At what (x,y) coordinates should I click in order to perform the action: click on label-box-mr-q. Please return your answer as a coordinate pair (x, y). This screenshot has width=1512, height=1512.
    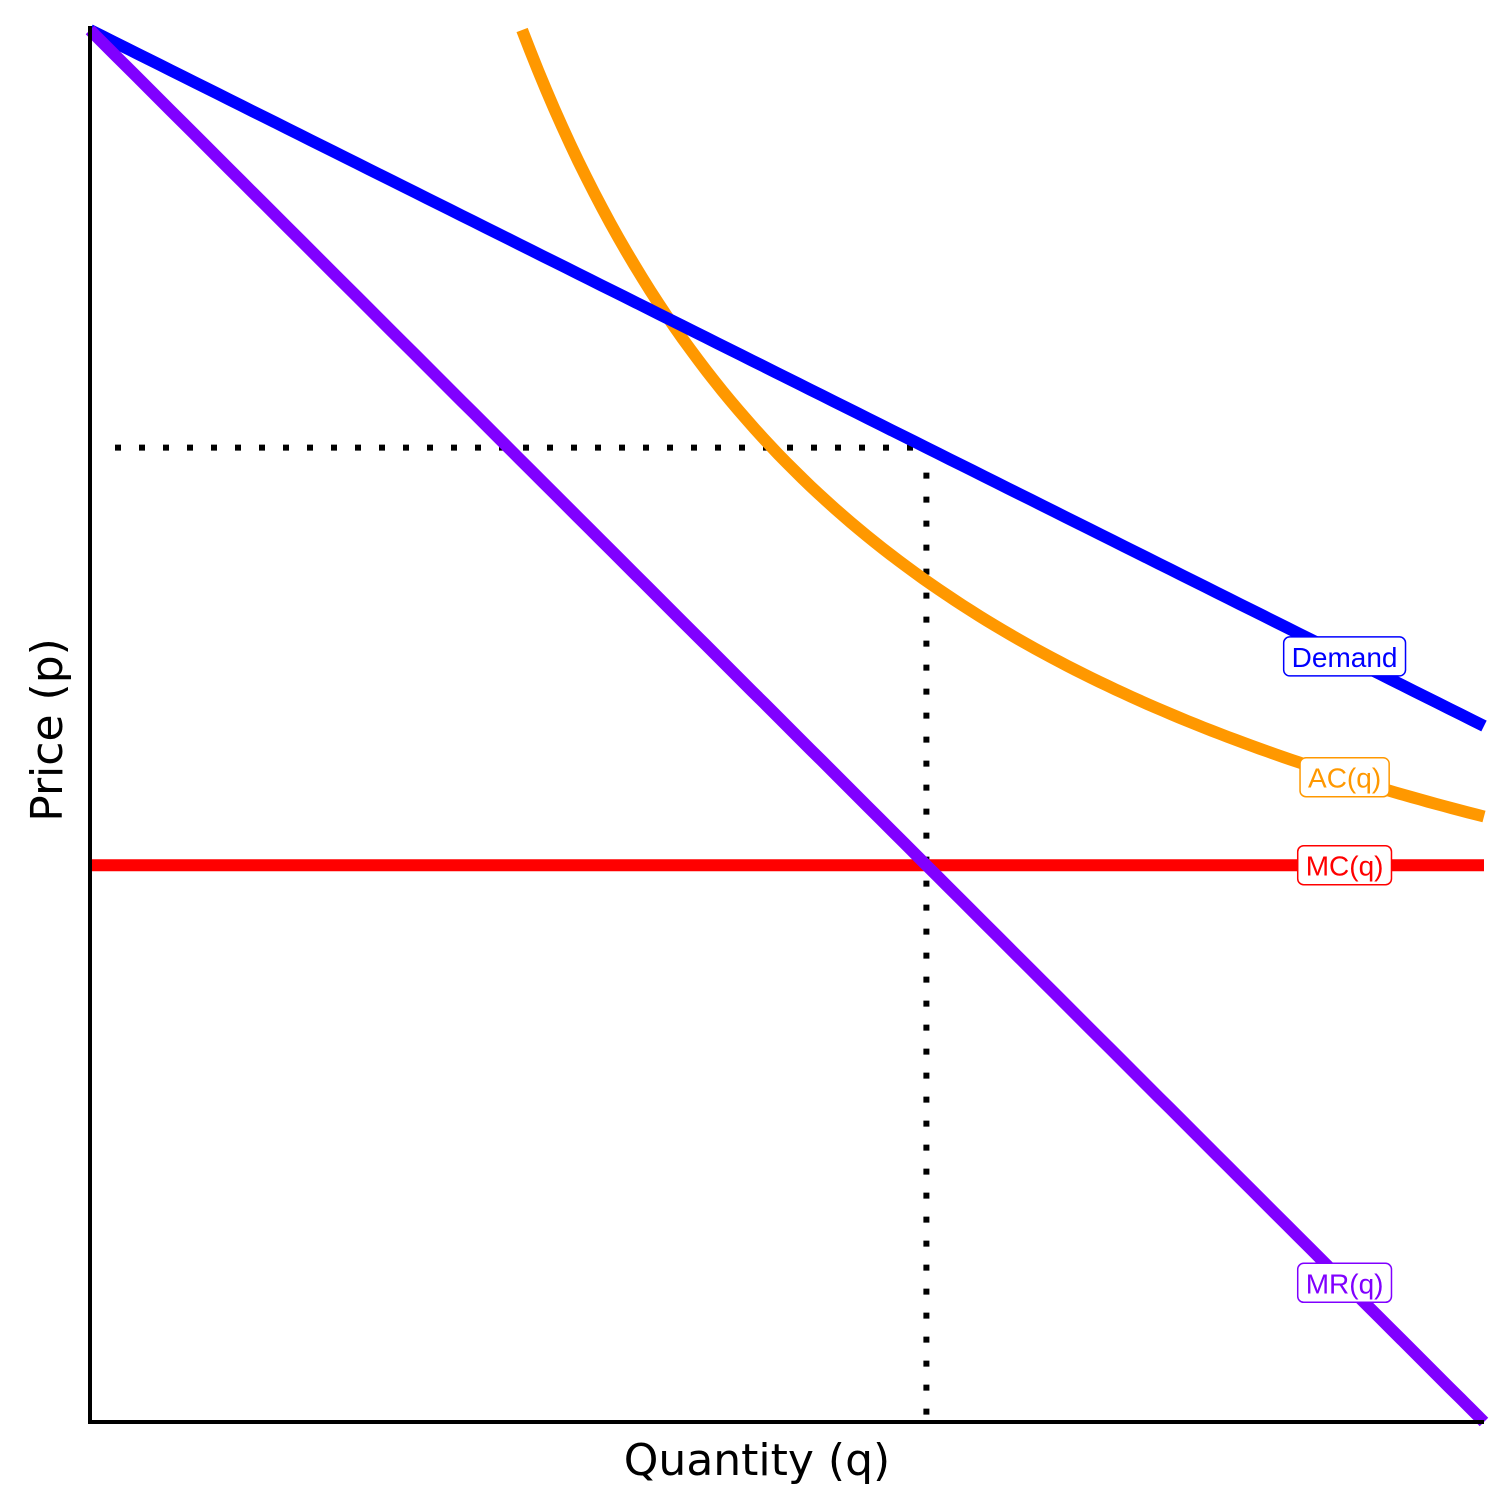
    Looking at the image, I should click on (1344, 1283).